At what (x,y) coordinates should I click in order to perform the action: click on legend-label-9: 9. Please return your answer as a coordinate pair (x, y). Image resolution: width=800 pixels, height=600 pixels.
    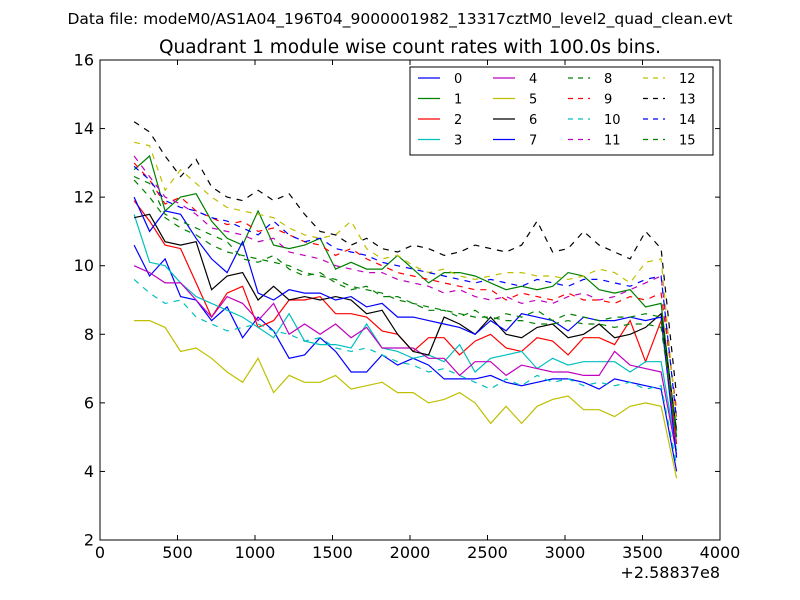
    Looking at the image, I should click on (608, 100).